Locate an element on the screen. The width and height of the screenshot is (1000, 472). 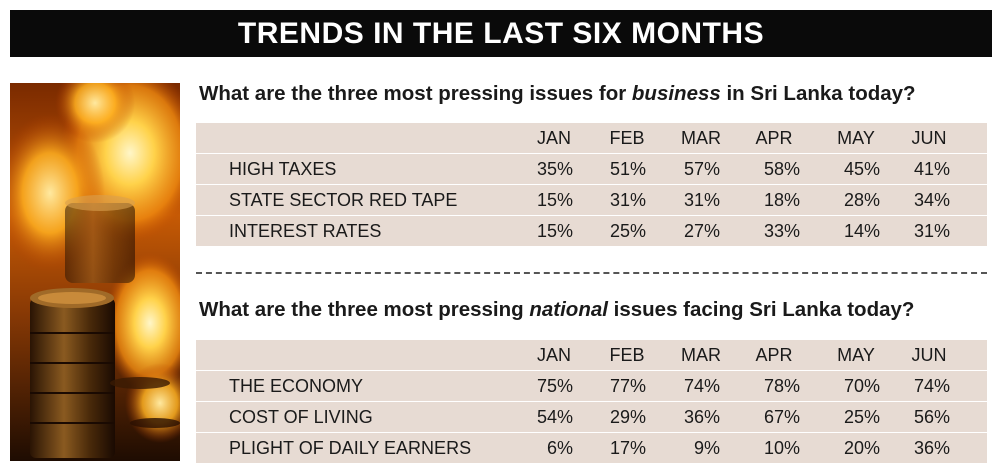
table-cell: 70% is located at coordinates (861, 386).